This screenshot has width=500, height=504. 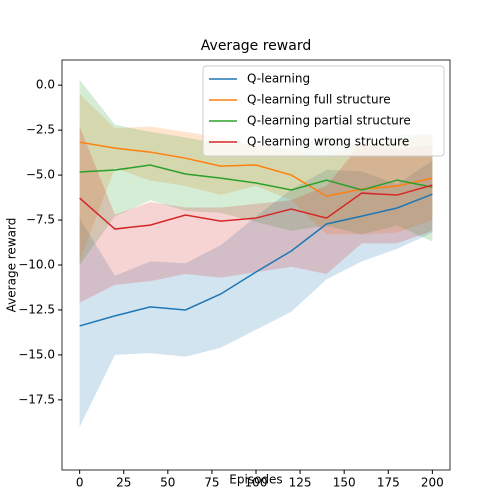 I want to click on x-tick-label: 175, so click(x=388, y=483).